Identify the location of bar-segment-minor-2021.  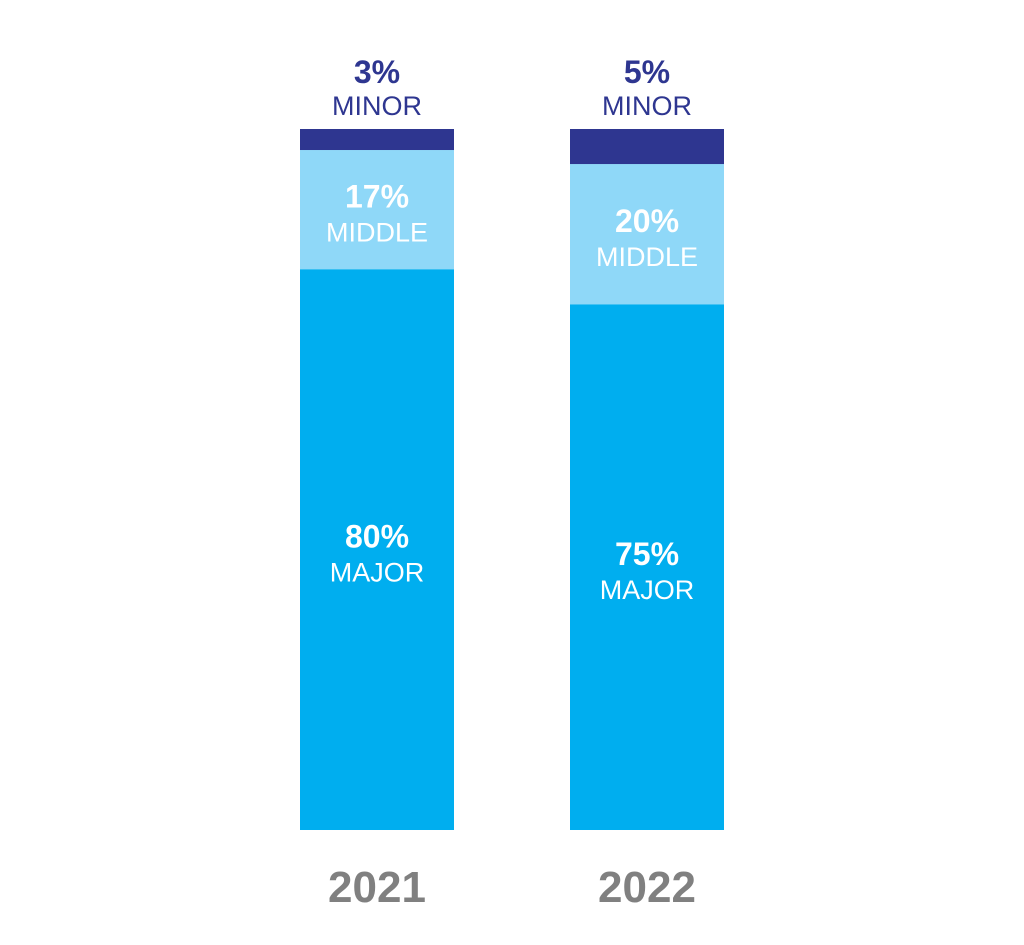
(377, 140).